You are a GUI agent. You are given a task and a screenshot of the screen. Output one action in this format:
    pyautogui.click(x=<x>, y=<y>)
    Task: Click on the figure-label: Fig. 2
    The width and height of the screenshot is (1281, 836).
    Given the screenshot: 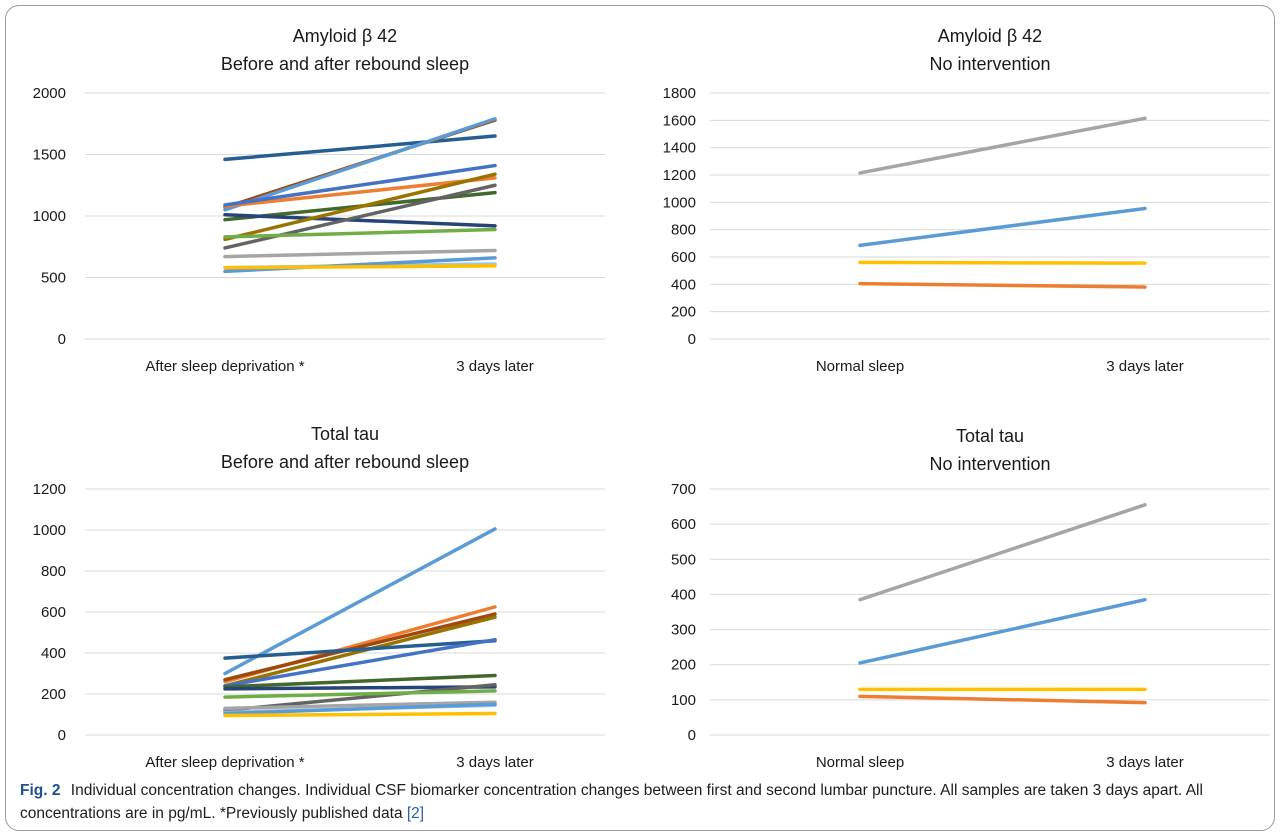 What is the action you would take?
    pyautogui.click(x=40, y=790)
    